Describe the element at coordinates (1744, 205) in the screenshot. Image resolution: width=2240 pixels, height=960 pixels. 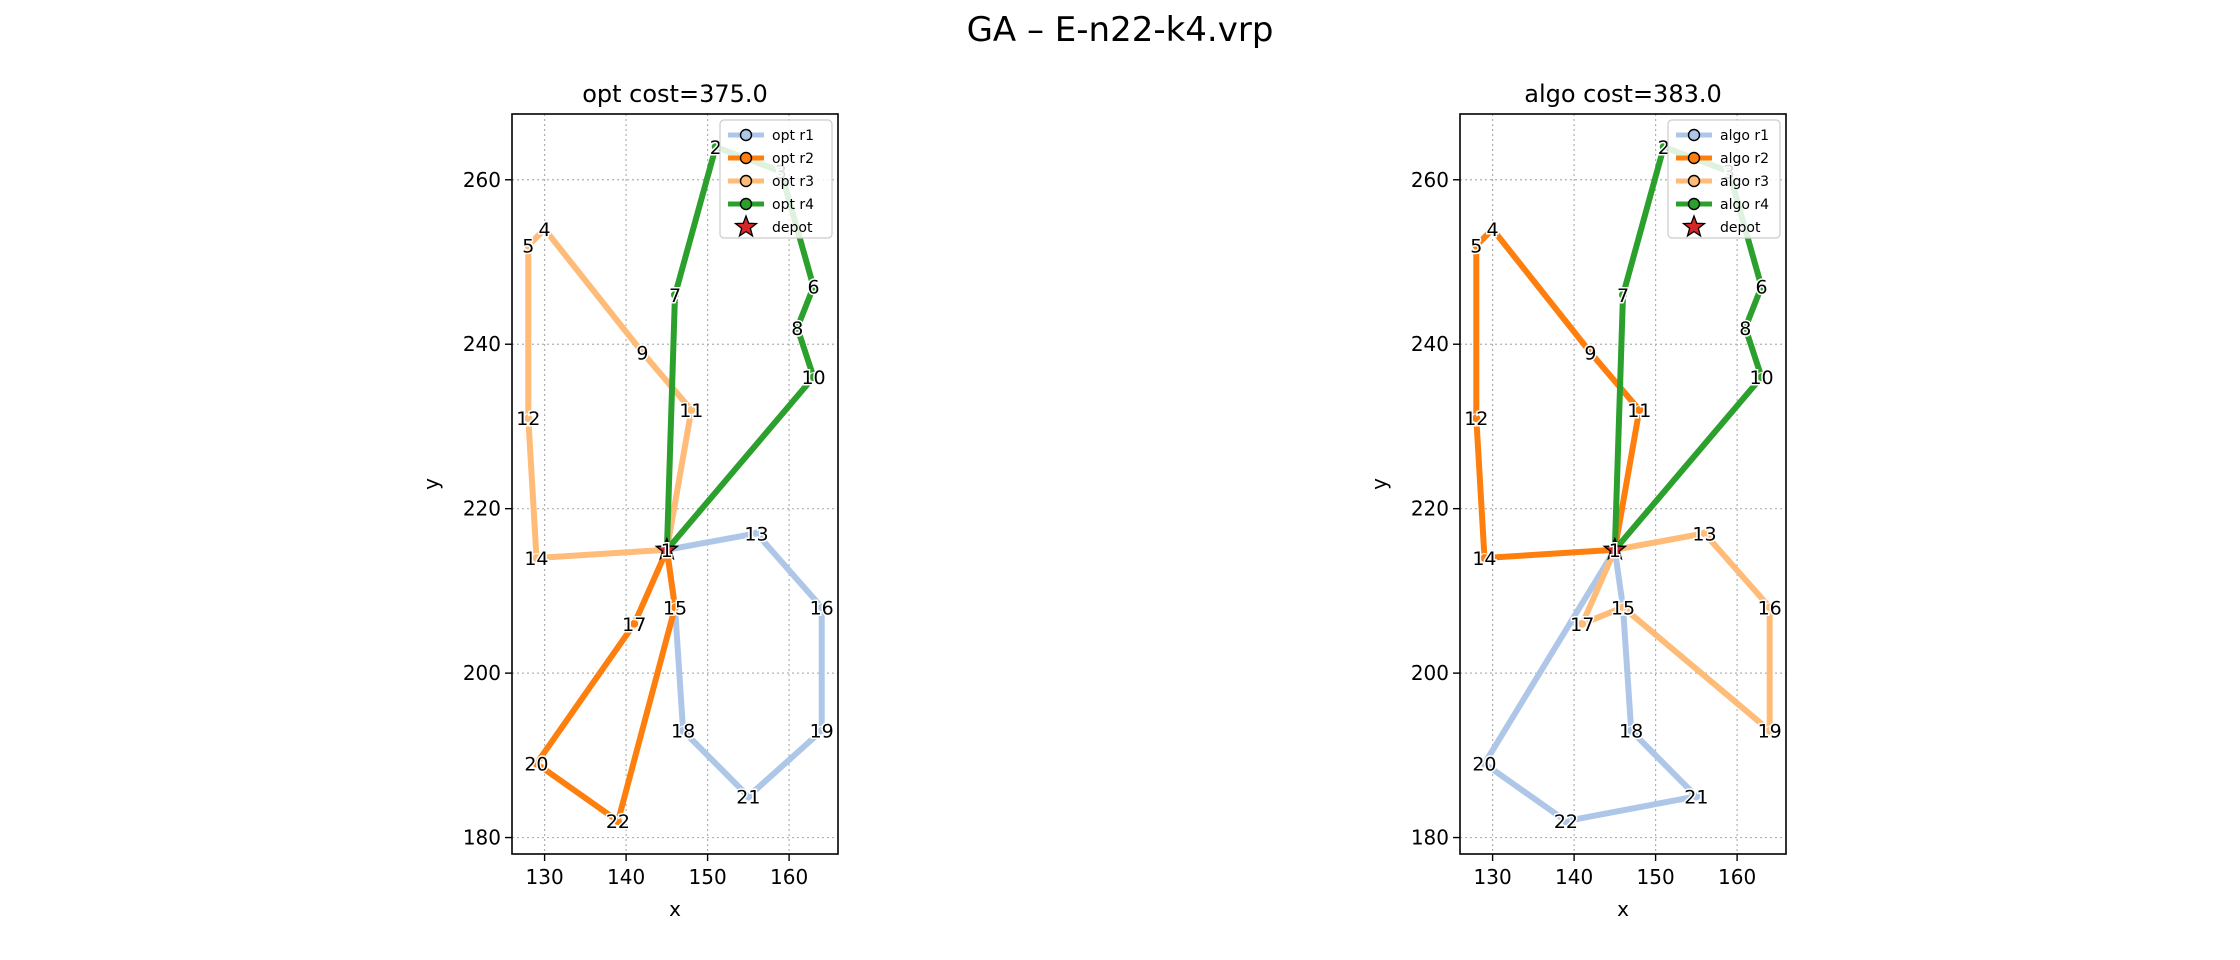
I see `legend-label: algo r4` at that location.